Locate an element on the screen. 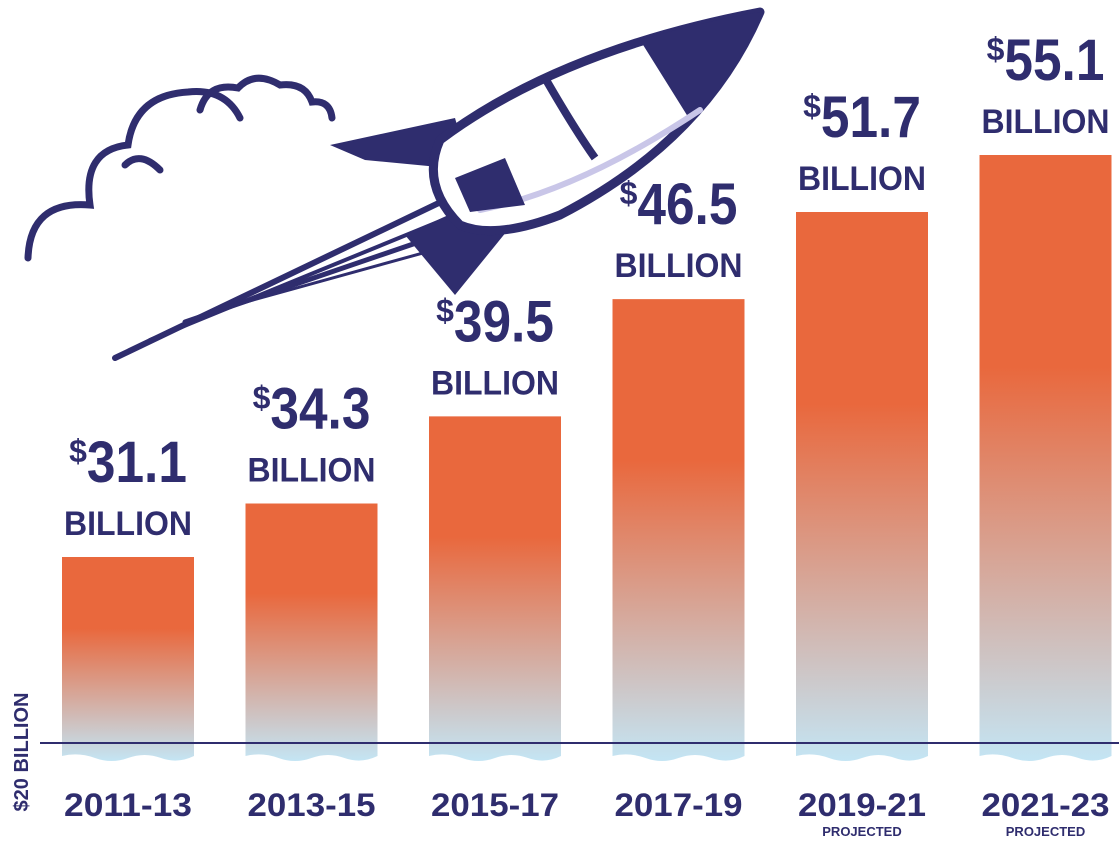  value-label: $31.1 is located at coordinates (128, 462).